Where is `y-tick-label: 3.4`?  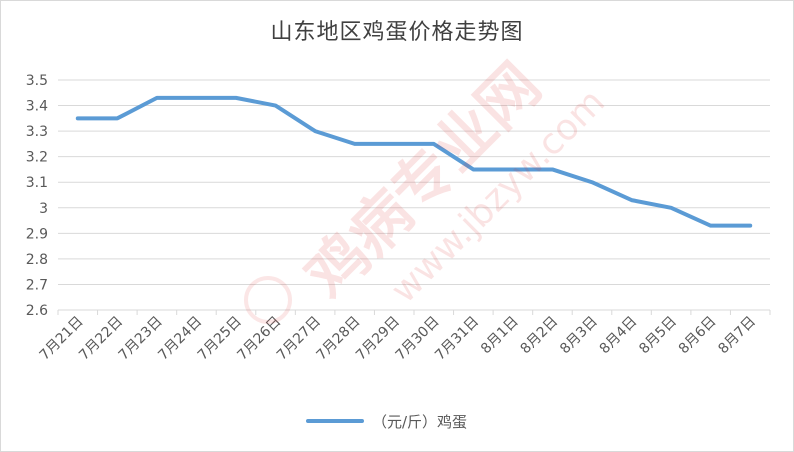
y-tick-label: 3.4 is located at coordinates (37, 107).